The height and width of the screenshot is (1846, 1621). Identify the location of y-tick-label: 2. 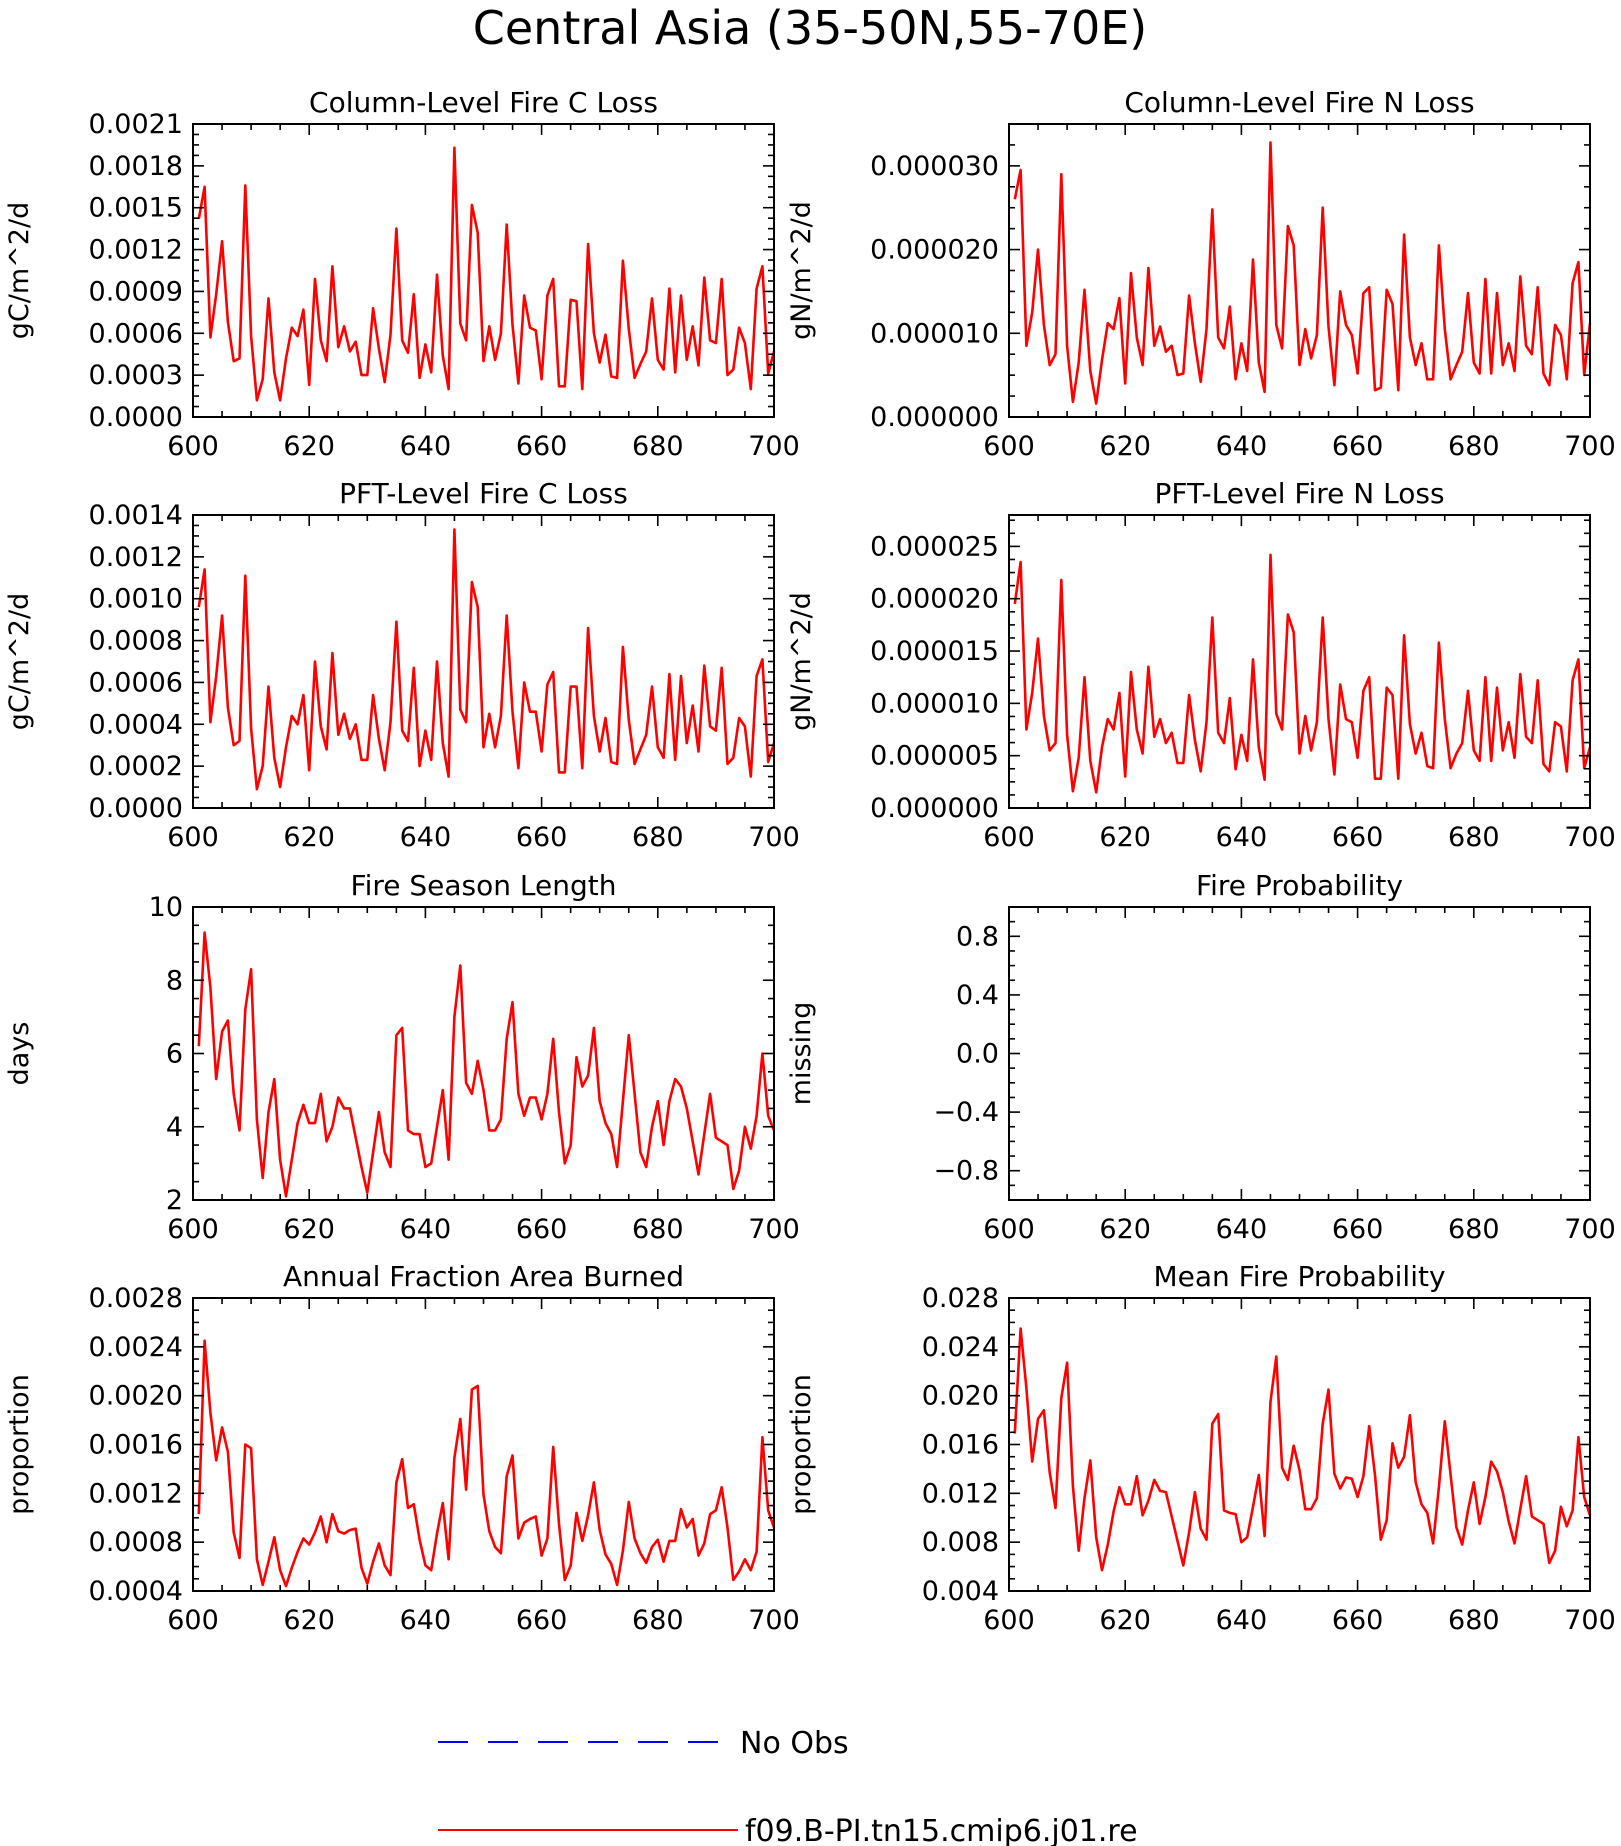
(174, 1200).